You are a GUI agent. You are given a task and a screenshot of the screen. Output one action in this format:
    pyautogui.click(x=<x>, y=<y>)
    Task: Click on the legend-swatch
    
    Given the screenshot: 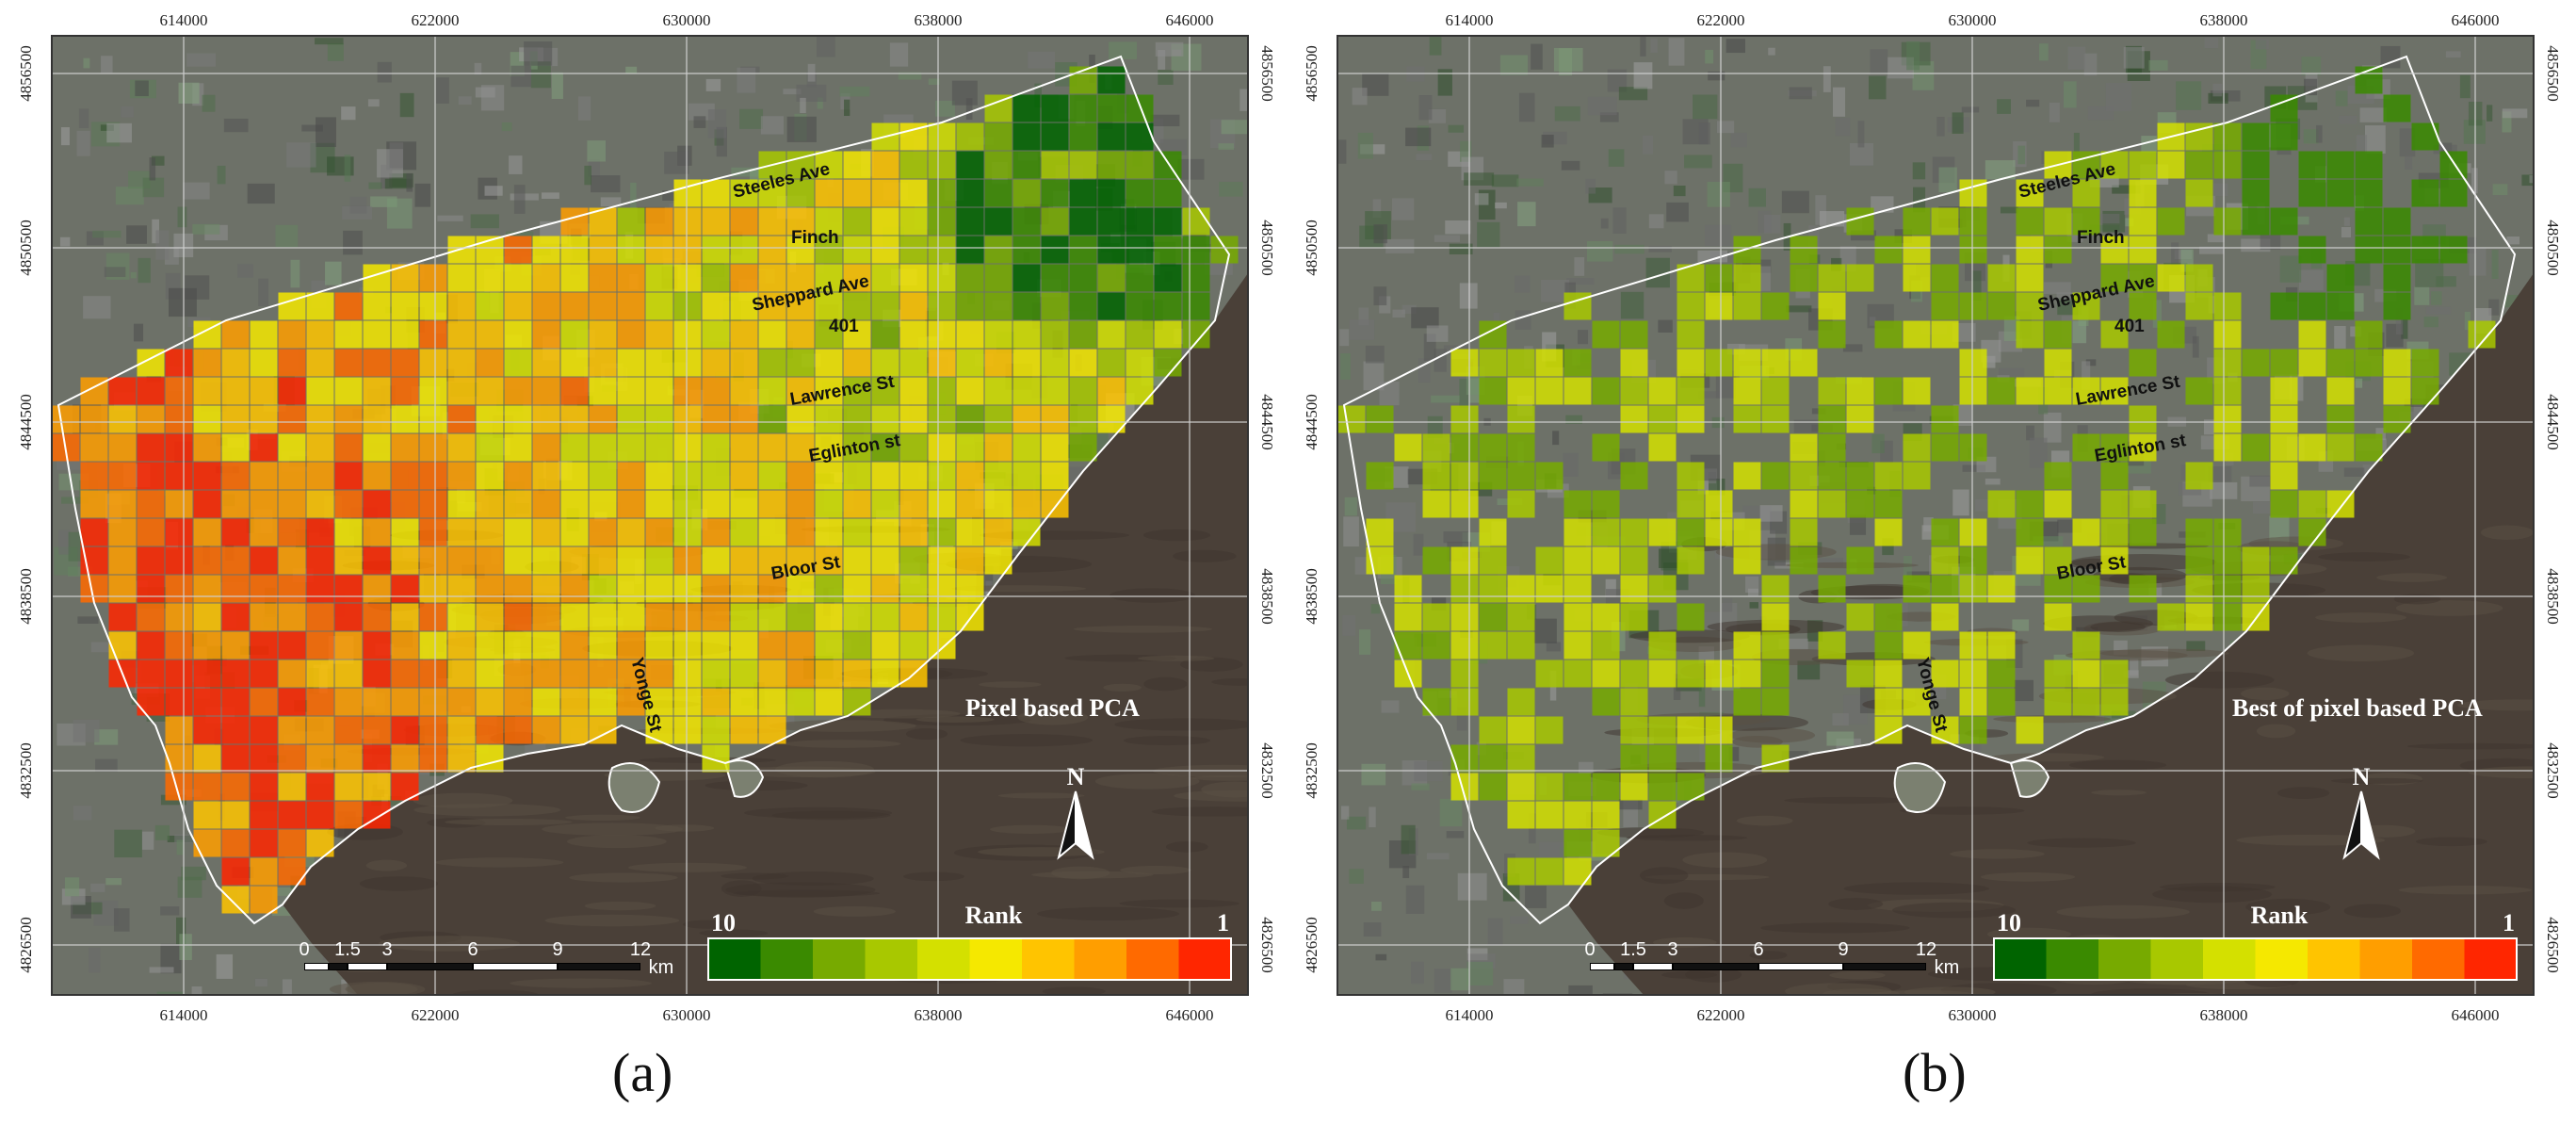 What is the action you would take?
    pyautogui.click(x=1204, y=959)
    